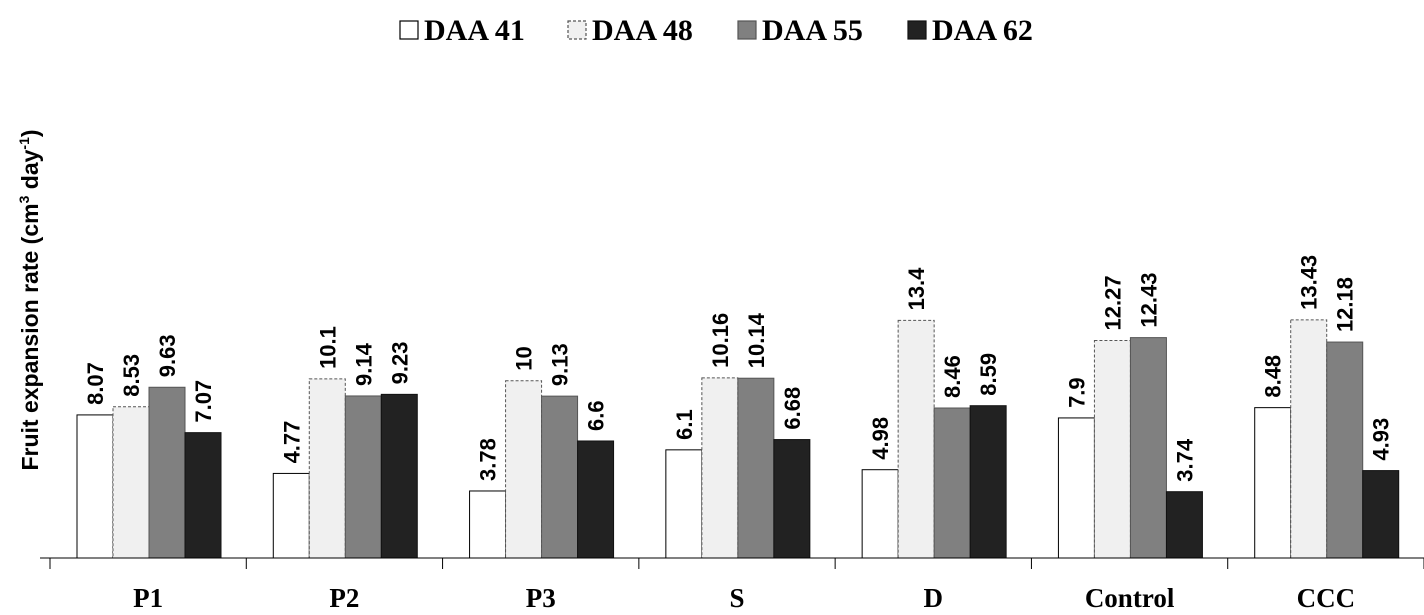  I want to click on y-axis-title-sup2: -1, so click(24, 143).